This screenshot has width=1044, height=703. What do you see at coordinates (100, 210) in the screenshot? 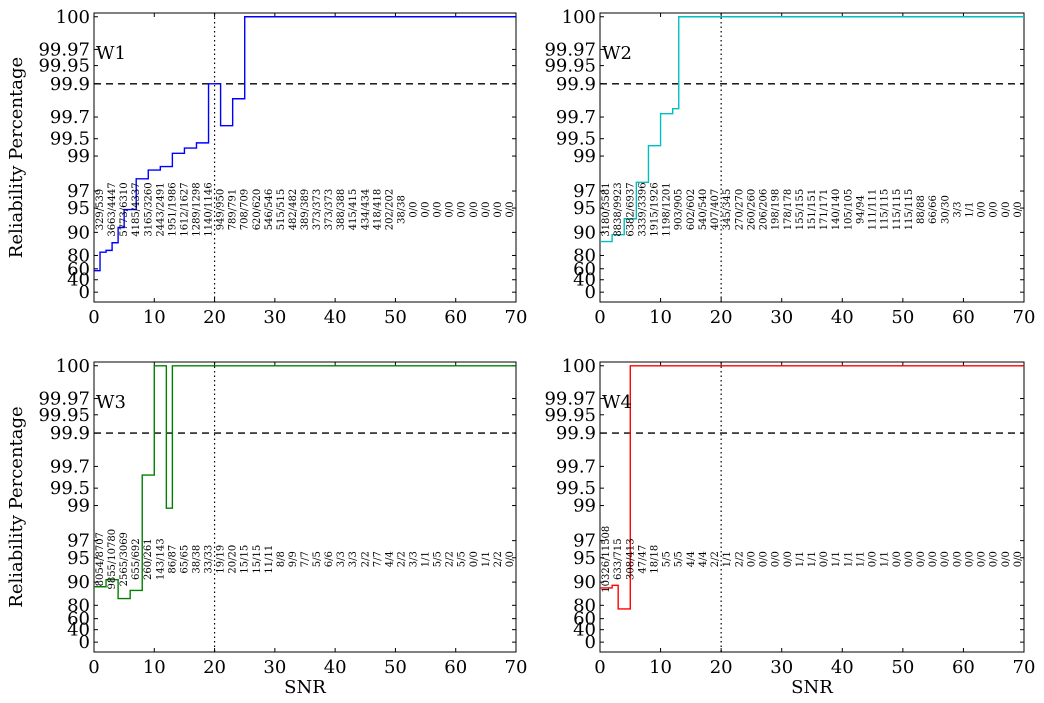
I see `count-label: 329/539` at bounding box center [100, 210].